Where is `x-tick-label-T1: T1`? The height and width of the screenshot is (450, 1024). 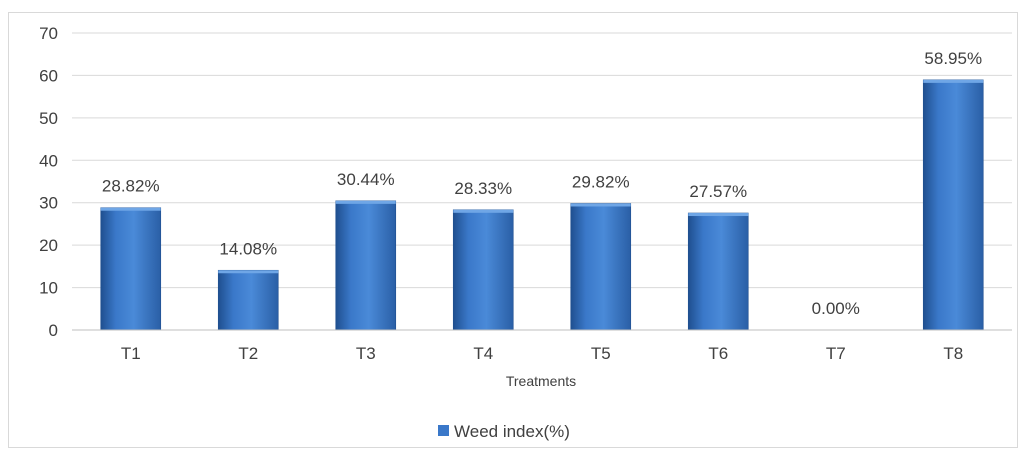
x-tick-label-T1: T1 is located at coordinates (131, 353).